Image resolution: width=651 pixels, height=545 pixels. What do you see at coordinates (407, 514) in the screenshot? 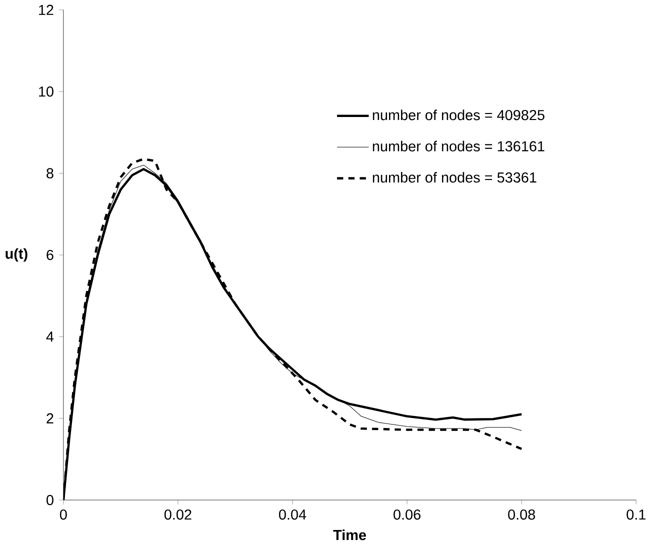
I see `x-tick-label: 0.06` at bounding box center [407, 514].